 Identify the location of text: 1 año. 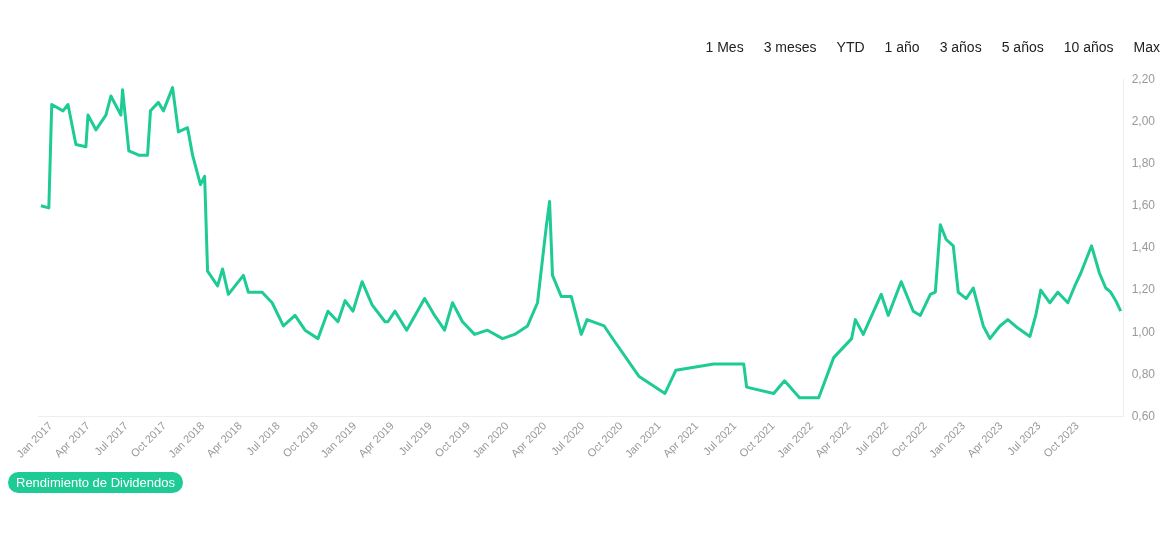
(902, 47).